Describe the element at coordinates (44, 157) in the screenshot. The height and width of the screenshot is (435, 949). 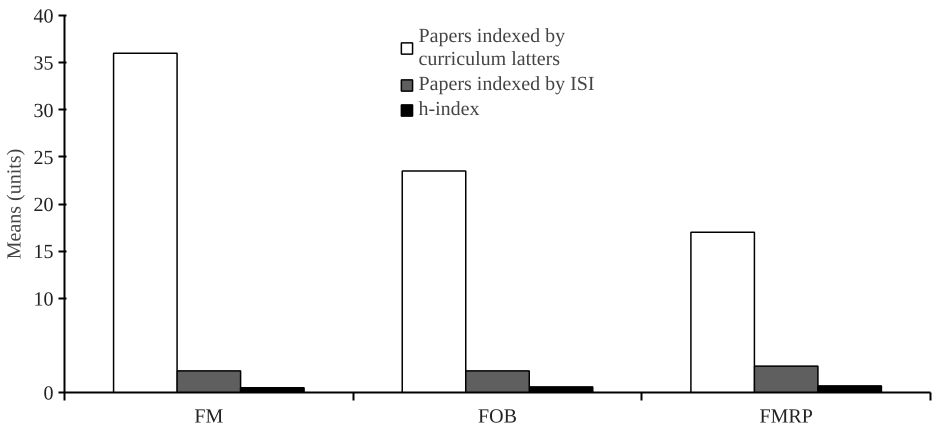
I see `y-tick-label: 25` at that location.